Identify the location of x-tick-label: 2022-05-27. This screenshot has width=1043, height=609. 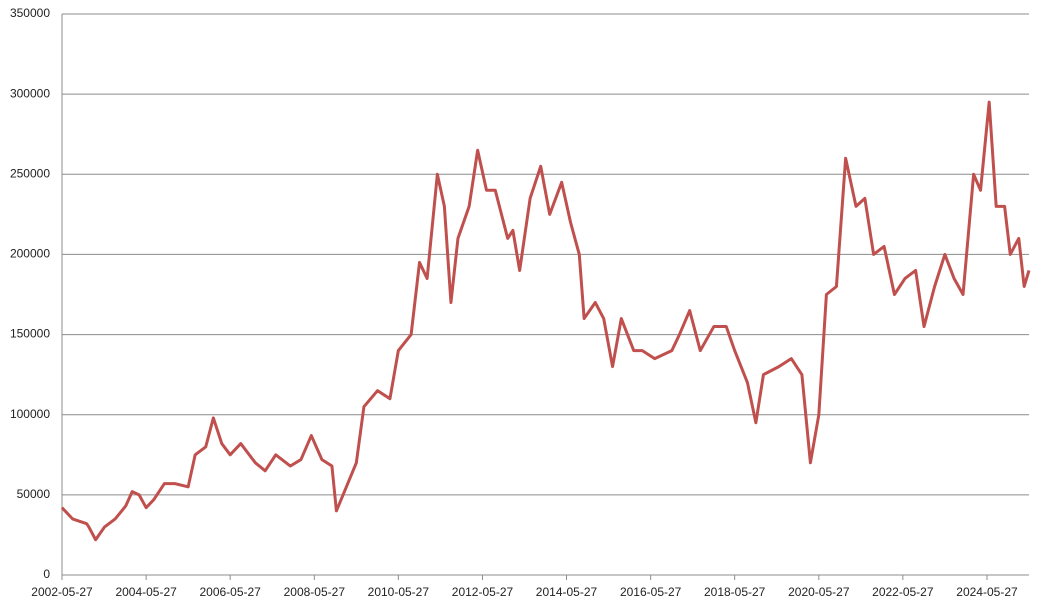
(903, 592).